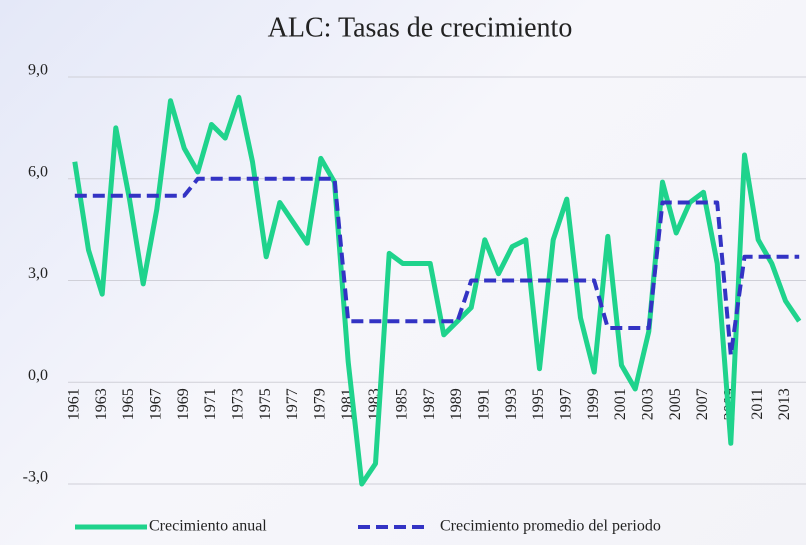 The image size is (806, 545). Describe the element at coordinates (74, 404) in the screenshot. I see `x-tick-label: 1961` at that location.